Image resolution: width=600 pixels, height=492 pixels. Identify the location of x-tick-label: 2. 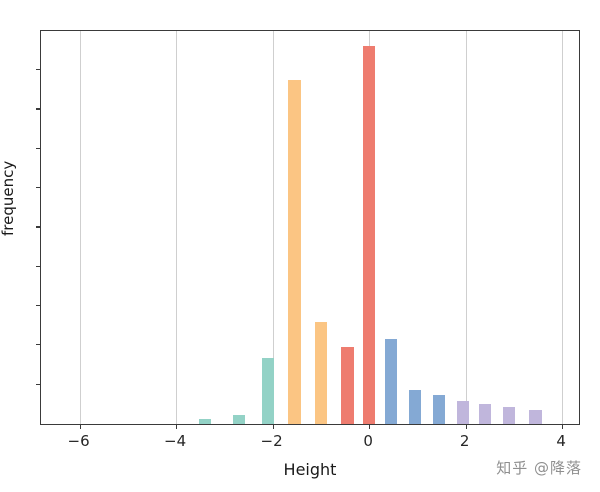
(464, 441).